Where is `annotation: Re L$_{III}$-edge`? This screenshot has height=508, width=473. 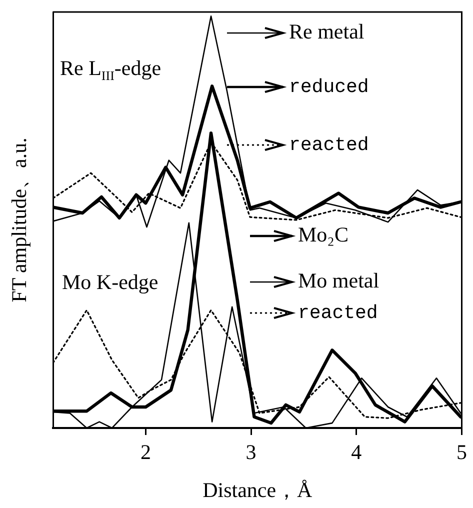
annotation: Re L$_{III}$-edge is located at coordinates (111, 70).